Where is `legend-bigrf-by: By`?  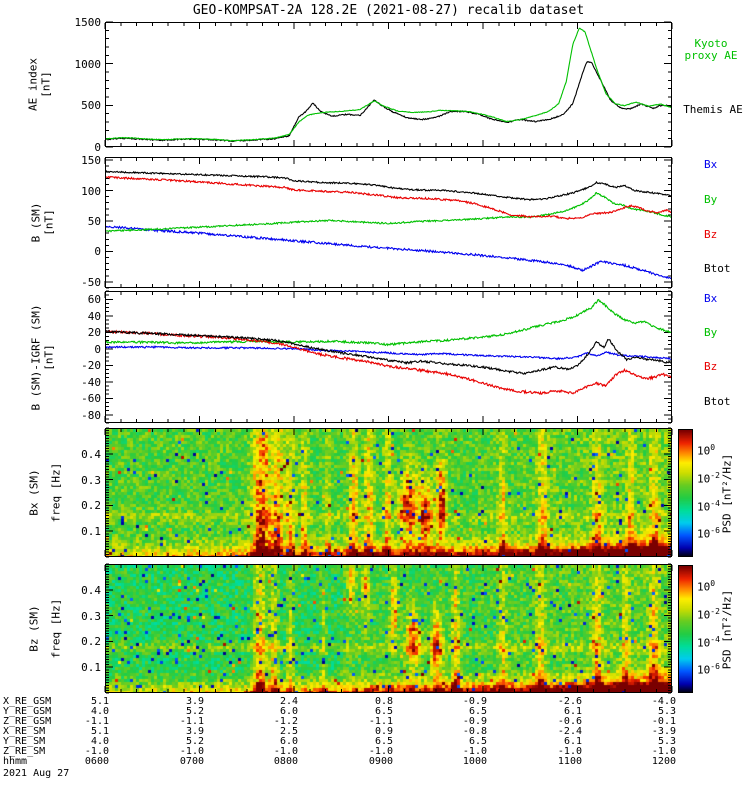
legend-bigrf-by: By is located at coordinates (711, 332).